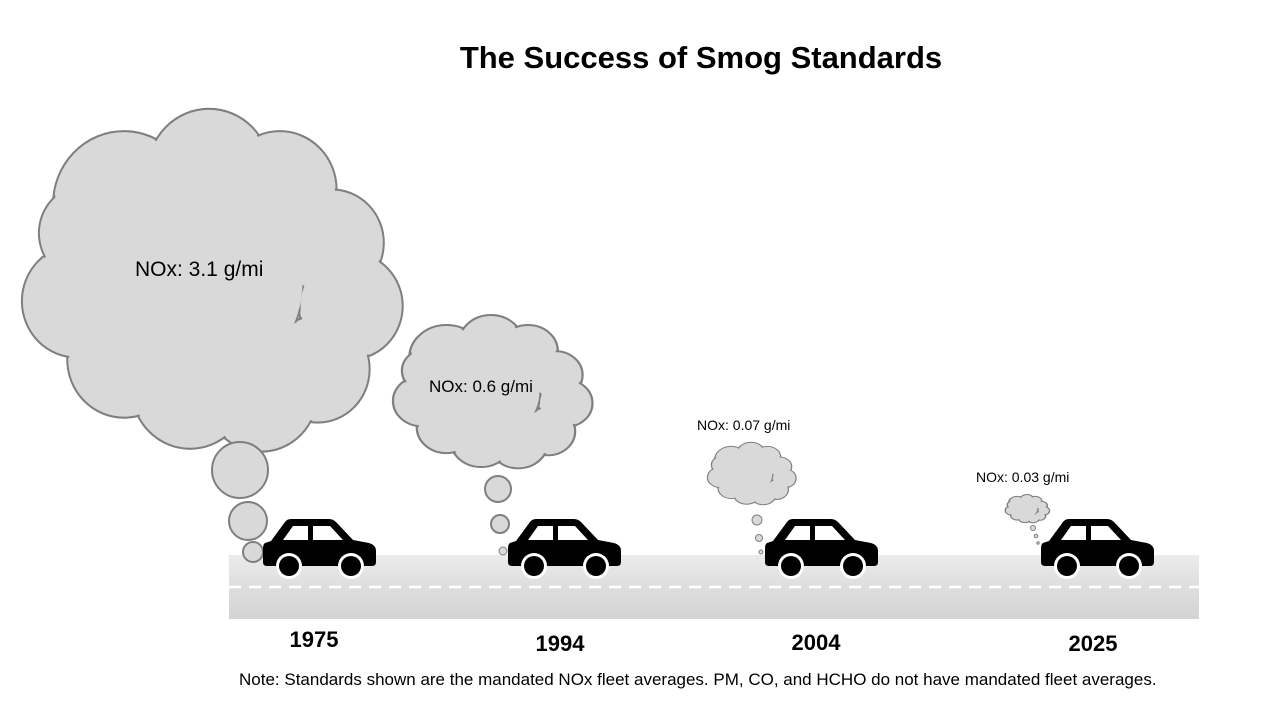  I want to click on smog-cloud-2025, so click(1027, 509).